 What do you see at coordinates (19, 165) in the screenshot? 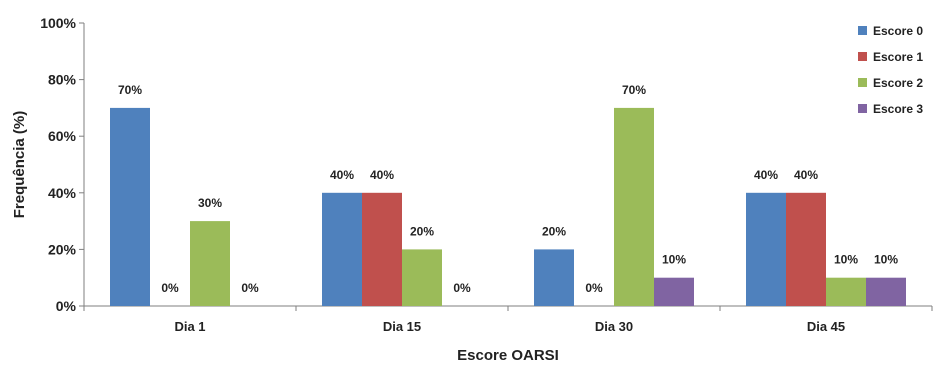
I see `y-axis-title: Frequência (%)` at bounding box center [19, 165].